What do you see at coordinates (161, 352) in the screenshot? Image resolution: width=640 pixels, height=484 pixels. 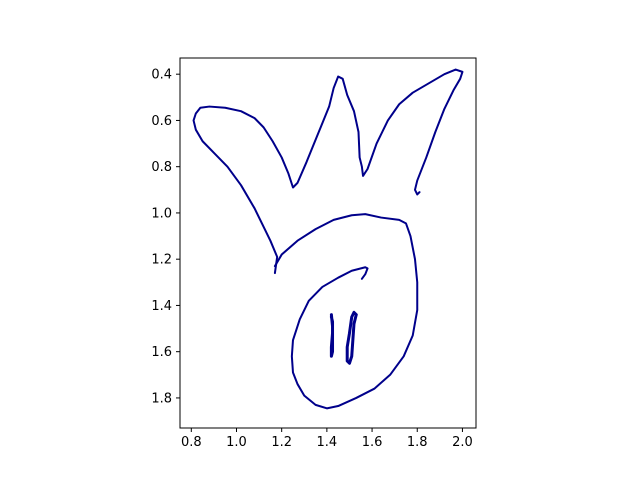 I see `y-tick-label: 1.6` at bounding box center [161, 352].